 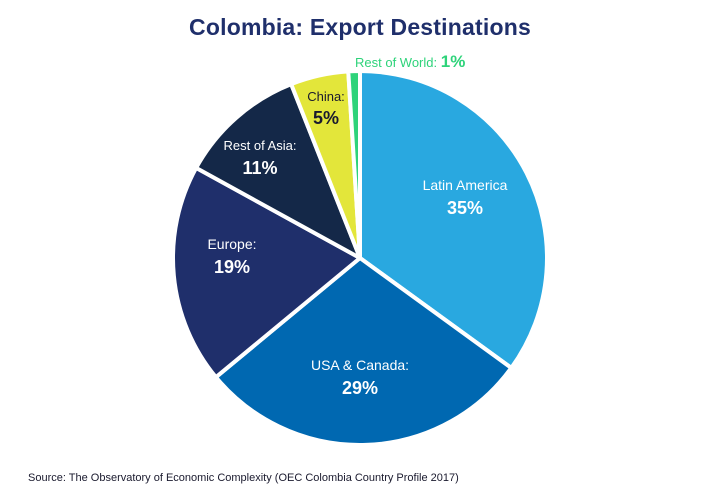 I want to click on slice-value-latin-america: 35%, so click(x=465, y=208).